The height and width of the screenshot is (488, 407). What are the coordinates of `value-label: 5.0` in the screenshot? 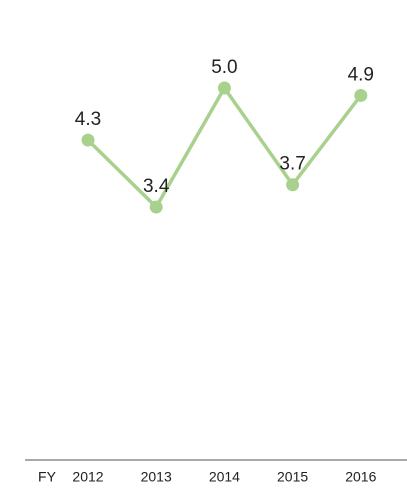 It's located at (224, 67).